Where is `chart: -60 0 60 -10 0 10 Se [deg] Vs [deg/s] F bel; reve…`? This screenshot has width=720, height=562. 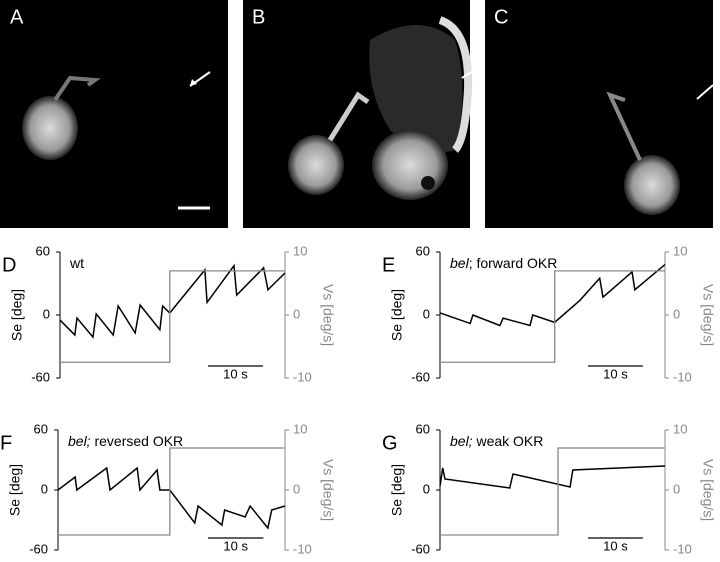
chart: -60 0 60 -10 0 10 Se [deg] Vs [deg/s] F bel; reve… is located at coordinates (168, 488).